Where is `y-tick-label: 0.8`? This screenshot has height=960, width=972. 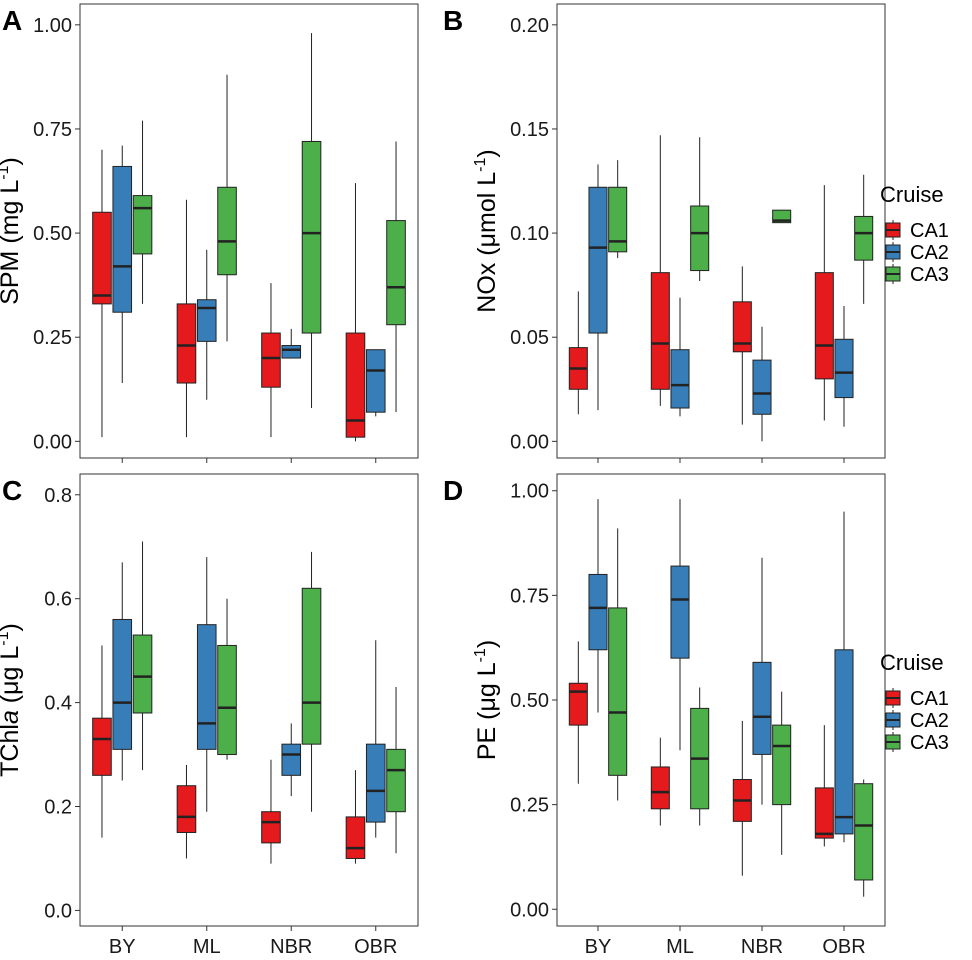
y-tick-label: 0.8 is located at coordinates (58, 496).